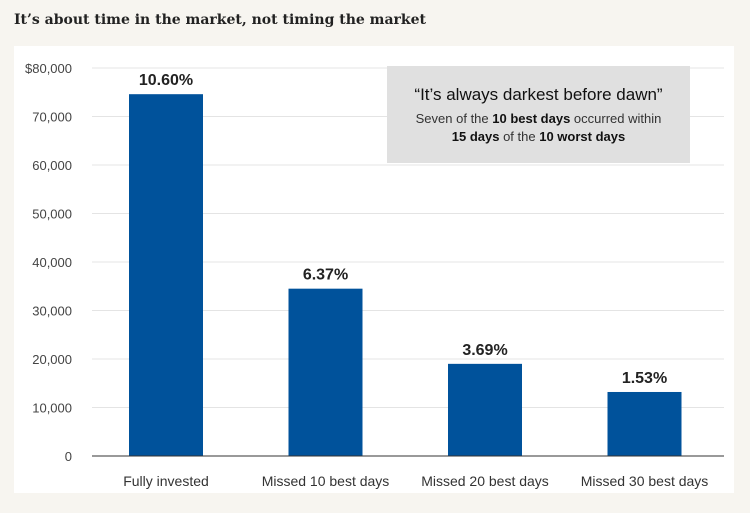 The image size is (750, 513). What do you see at coordinates (325, 275) in the screenshot?
I see `bar-data-label: 6.37%` at bounding box center [325, 275].